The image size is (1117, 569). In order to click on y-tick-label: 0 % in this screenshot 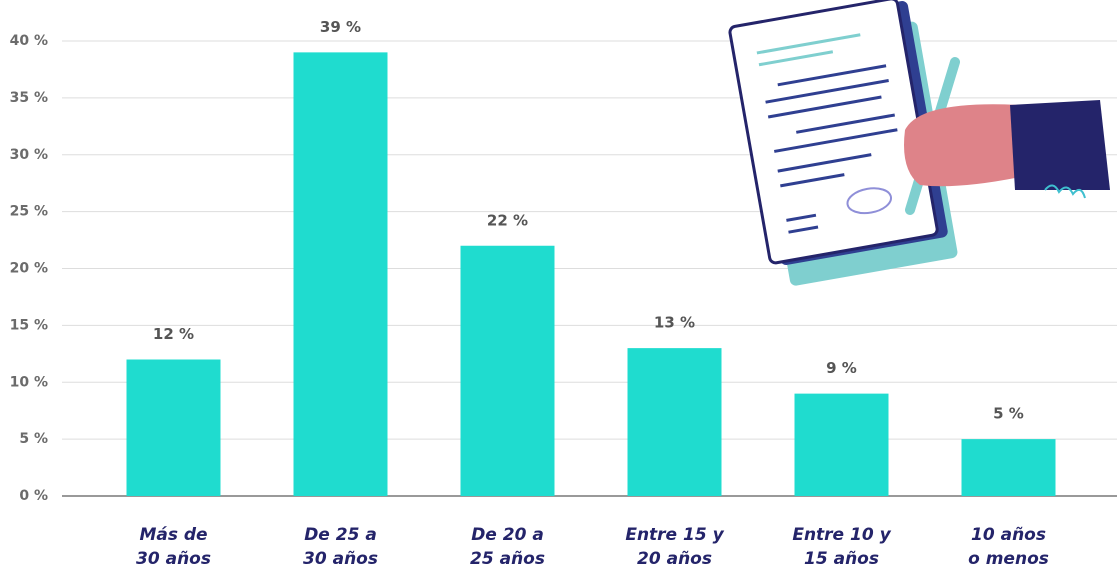, I will do `click(33, 496)`.